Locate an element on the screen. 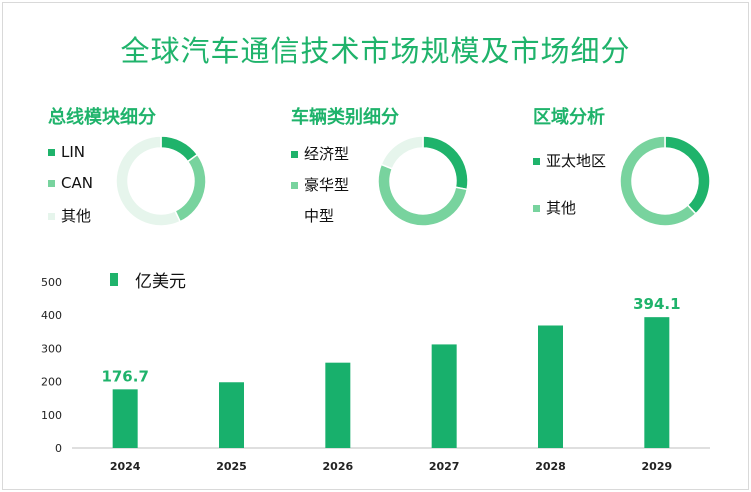 Image resolution: width=751 pixels, height=492 pixels. y-tick-label: 0 is located at coordinates (58, 448).